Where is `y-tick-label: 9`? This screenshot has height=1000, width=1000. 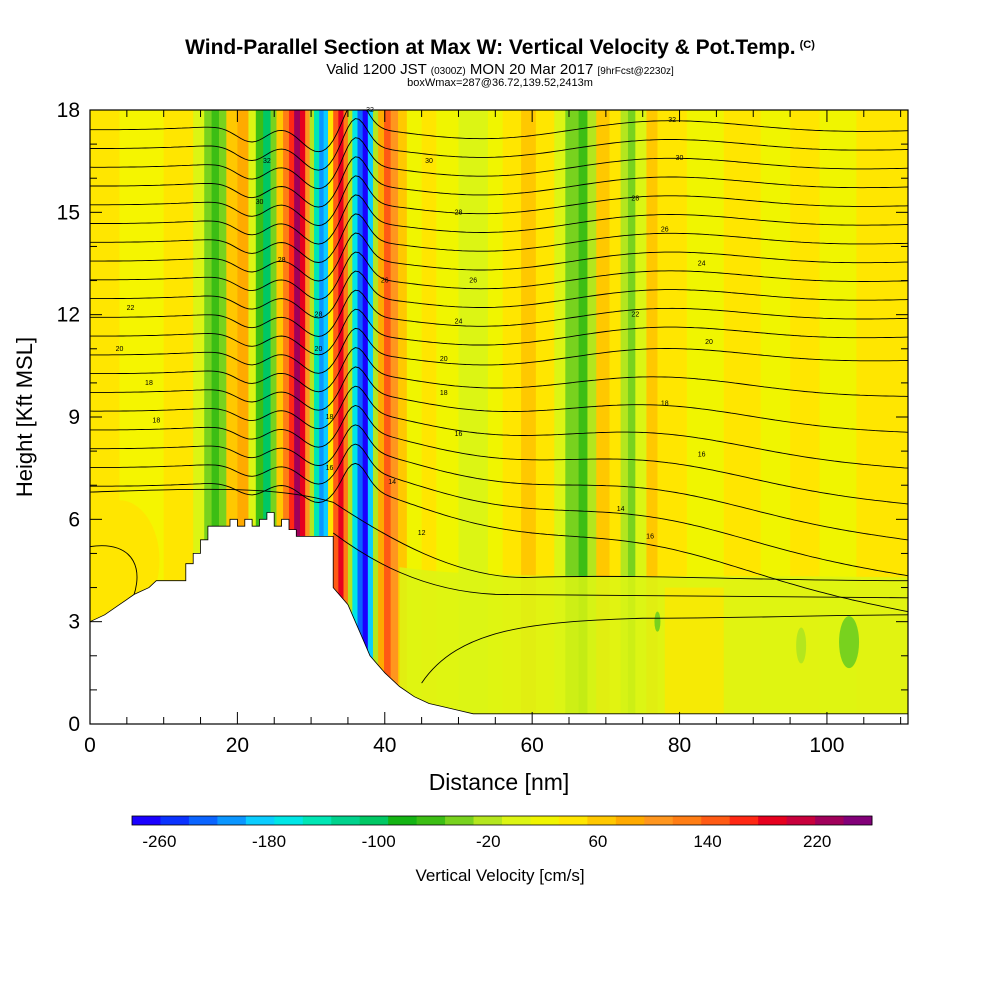
y-tick-label: 9 is located at coordinates (74, 417).